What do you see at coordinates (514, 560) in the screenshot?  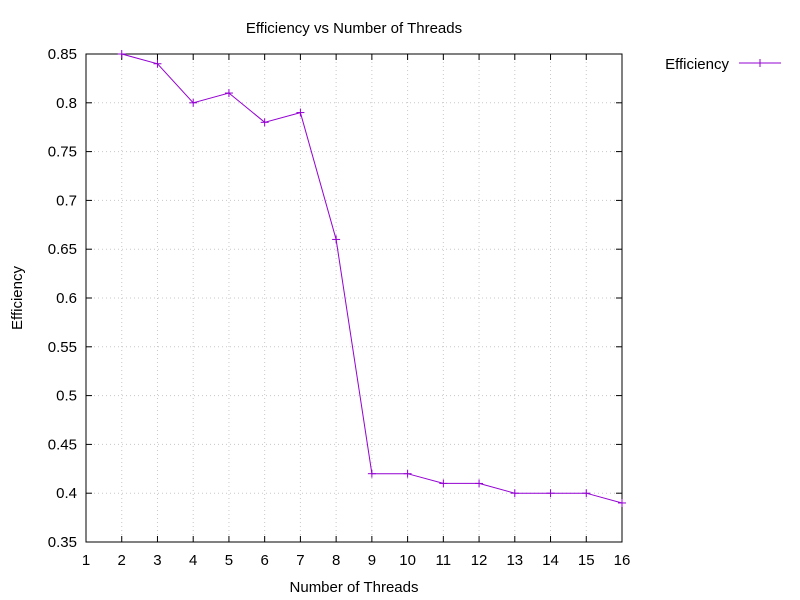 I see `x-tick-label: 13` at bounding box center [514, 560].